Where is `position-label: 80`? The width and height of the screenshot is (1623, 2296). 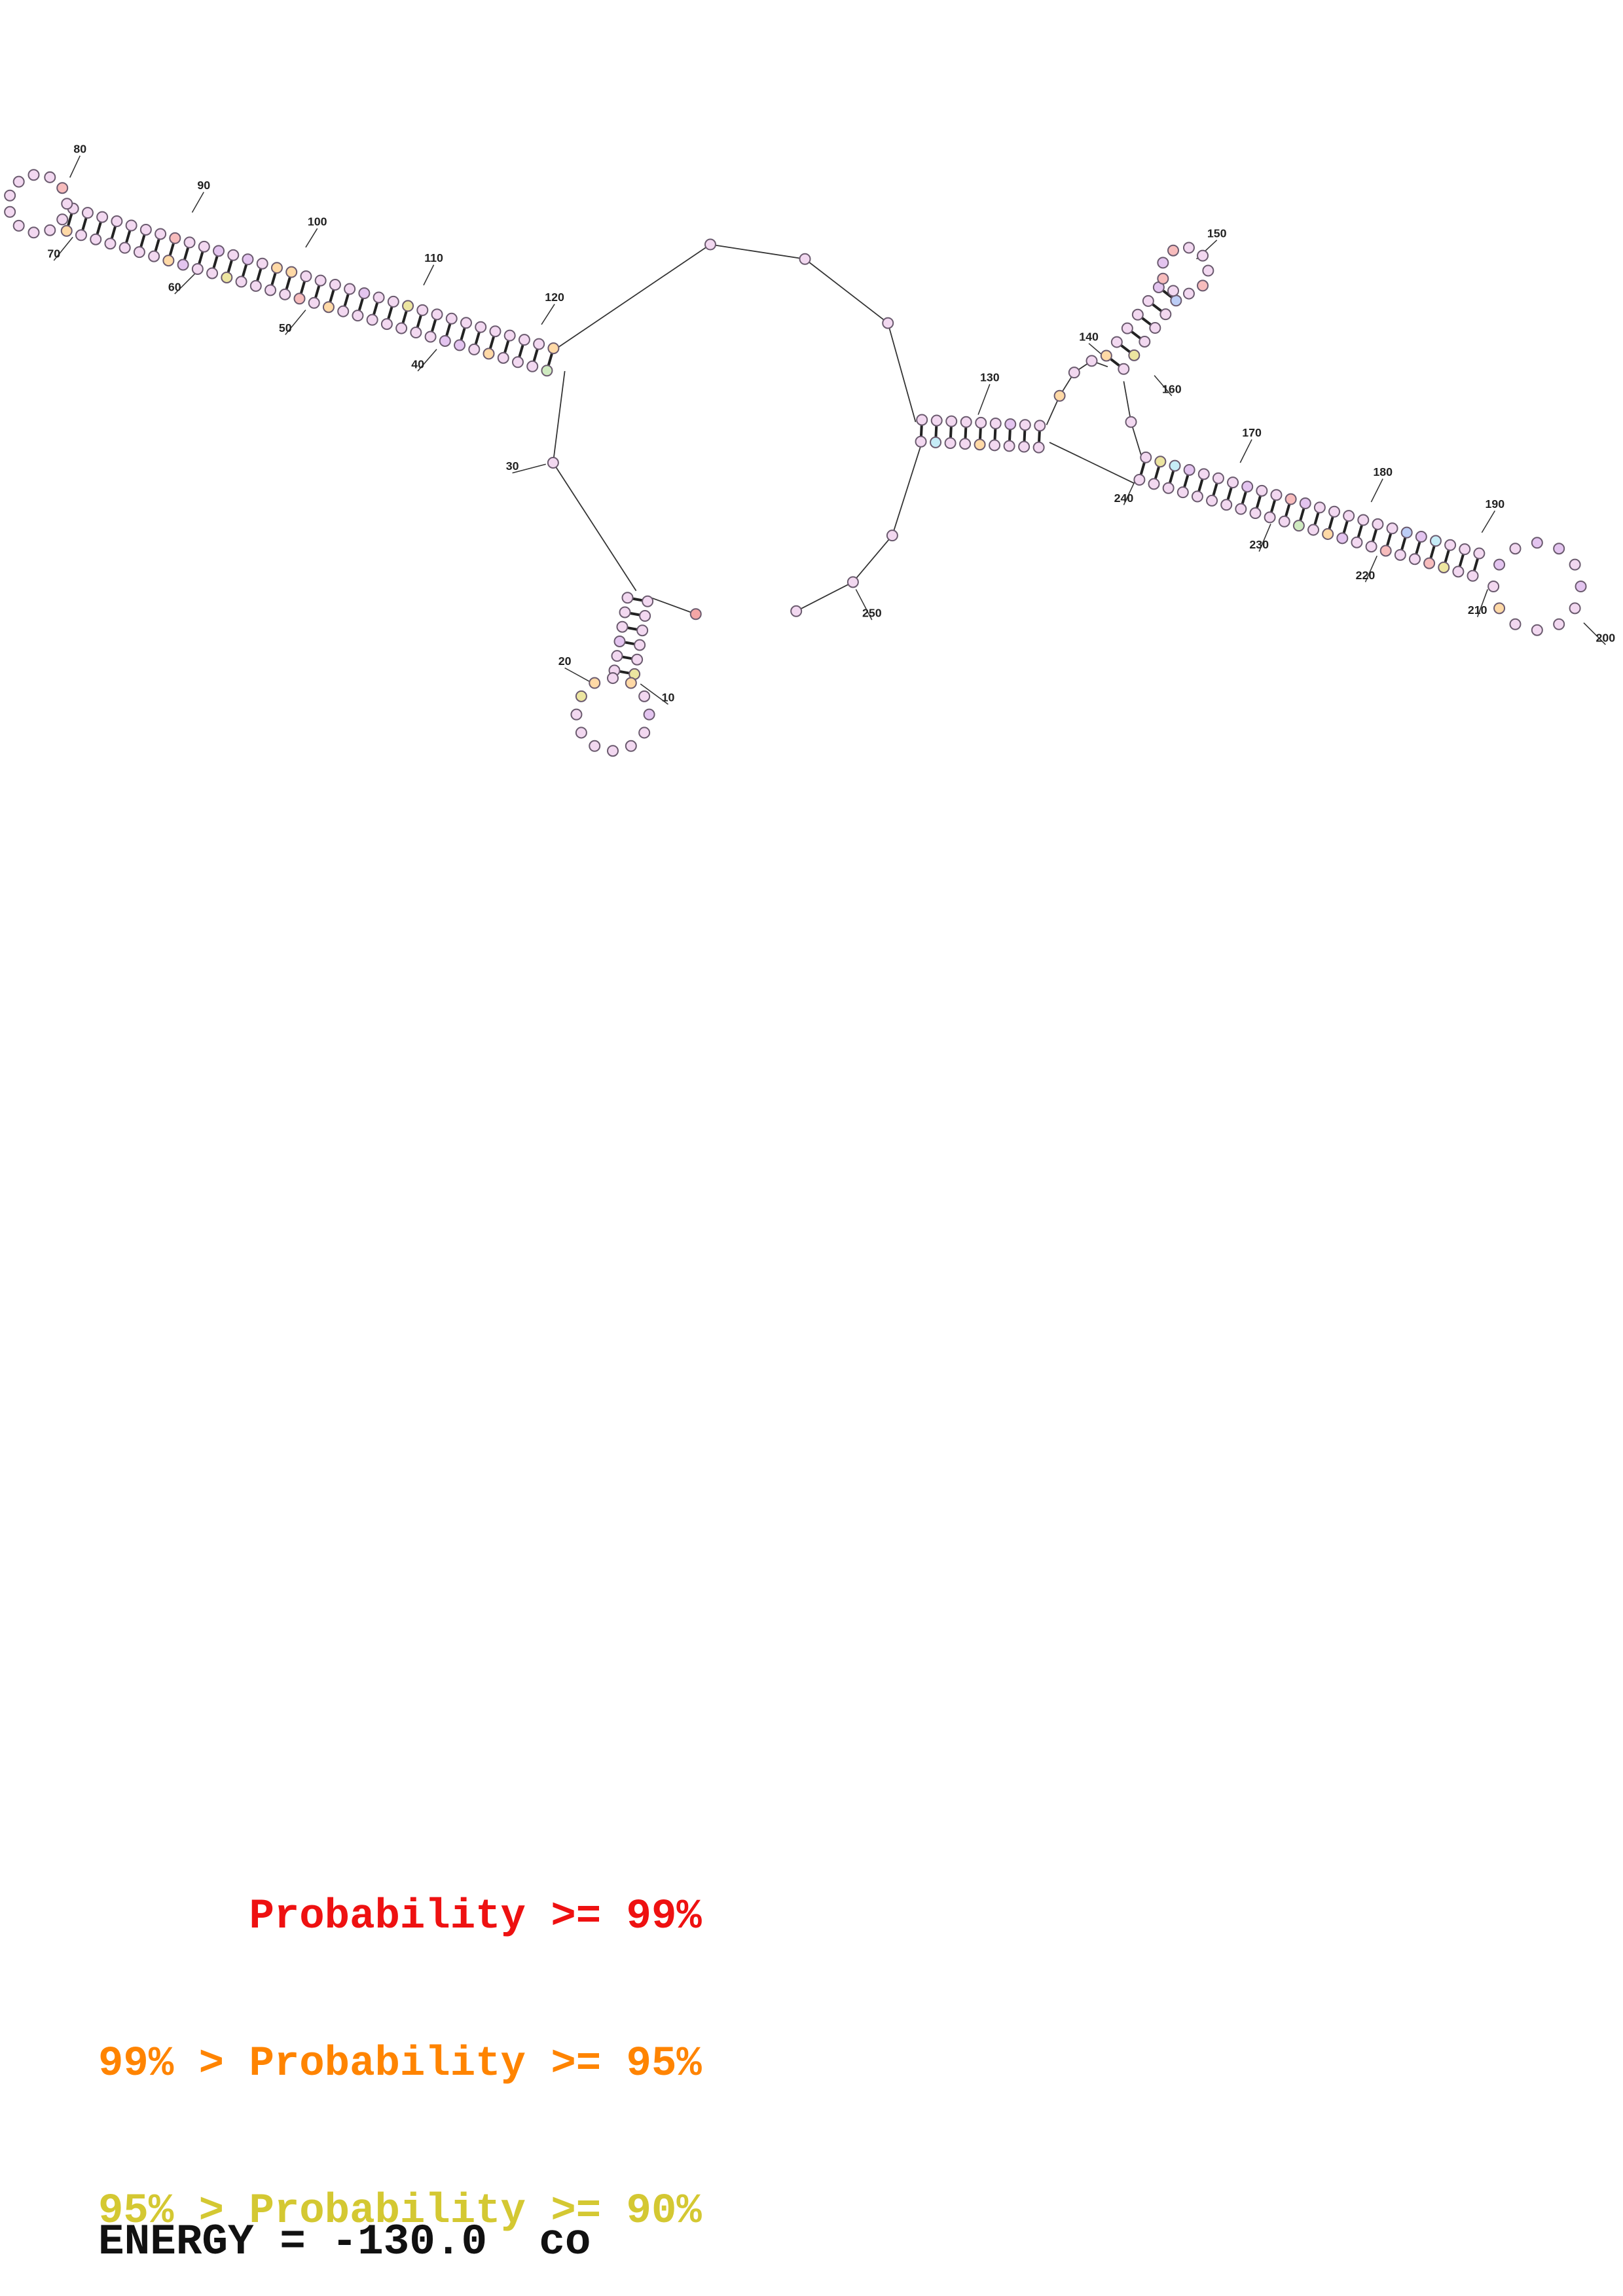
position-label: 80 is located at coordinates (79, 148).